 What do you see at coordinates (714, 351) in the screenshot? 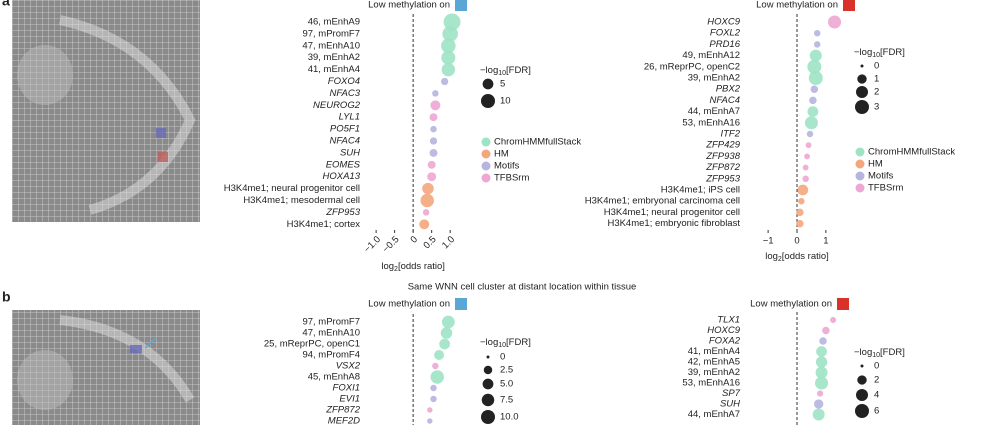
I see `row-label: 41, mEnhA4` at bounding box center [714, 351].